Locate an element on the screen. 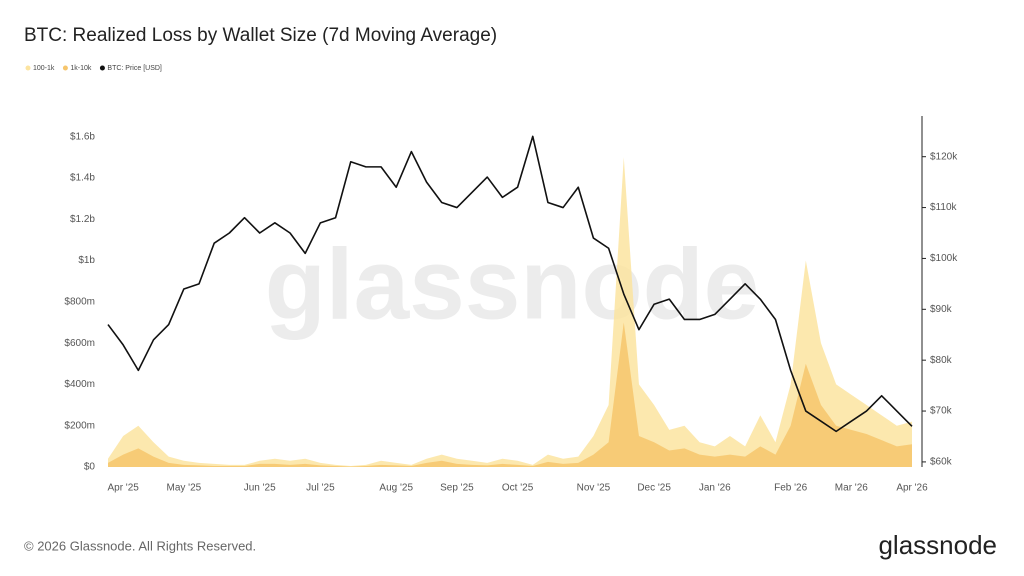 The height and width of the screenshot is (576, 1024). x-tick-label: Oct '25 is located at coordinates (518, 488).